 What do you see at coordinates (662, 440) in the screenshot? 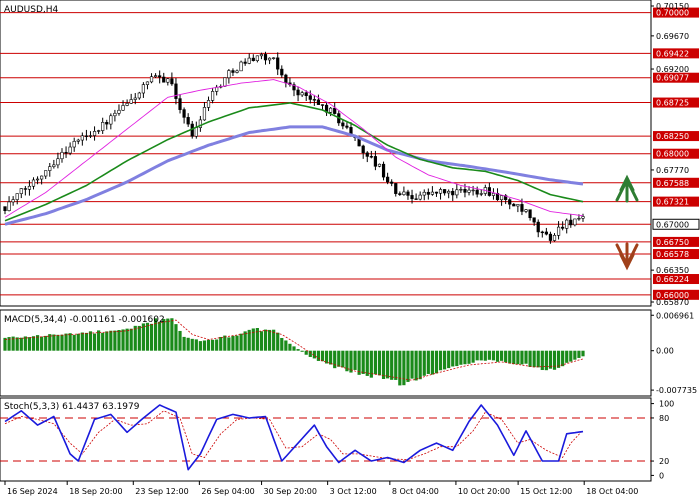
I see `stoch-axis: 100 80 20 0` at bounding box center [662, 440].